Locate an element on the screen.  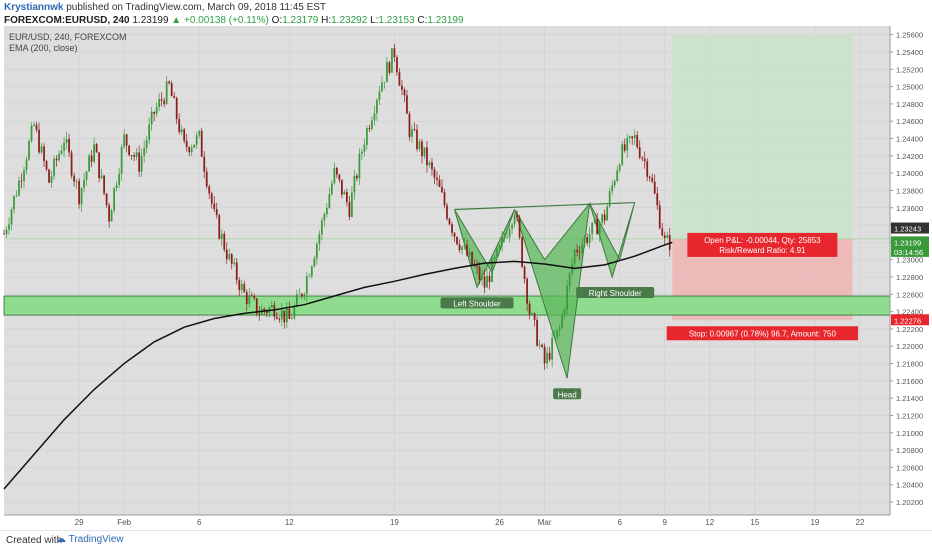
y-tick-label: 1.23600 is located at coordinates (909, 208).